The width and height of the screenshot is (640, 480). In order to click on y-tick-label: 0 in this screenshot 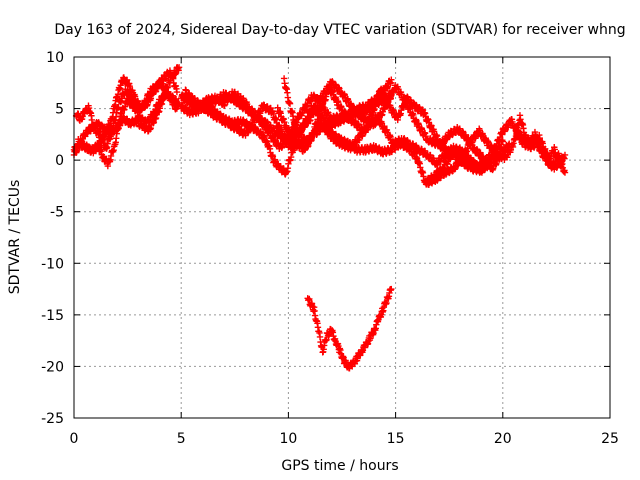, I will do `click(59, 161)`.